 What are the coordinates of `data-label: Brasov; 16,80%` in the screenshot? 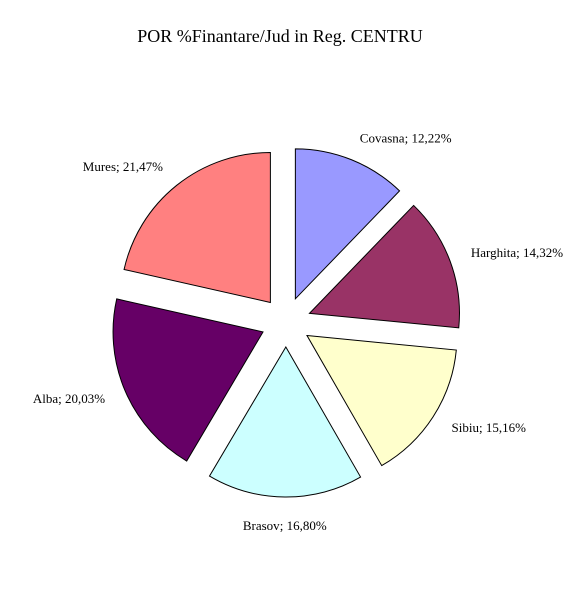 It's located at (285, 525).